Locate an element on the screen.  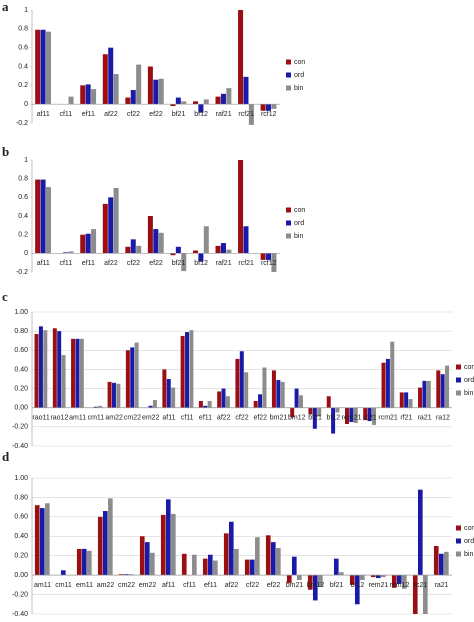
y-tick-label: 0.60 is located at coordinates (21, 350).